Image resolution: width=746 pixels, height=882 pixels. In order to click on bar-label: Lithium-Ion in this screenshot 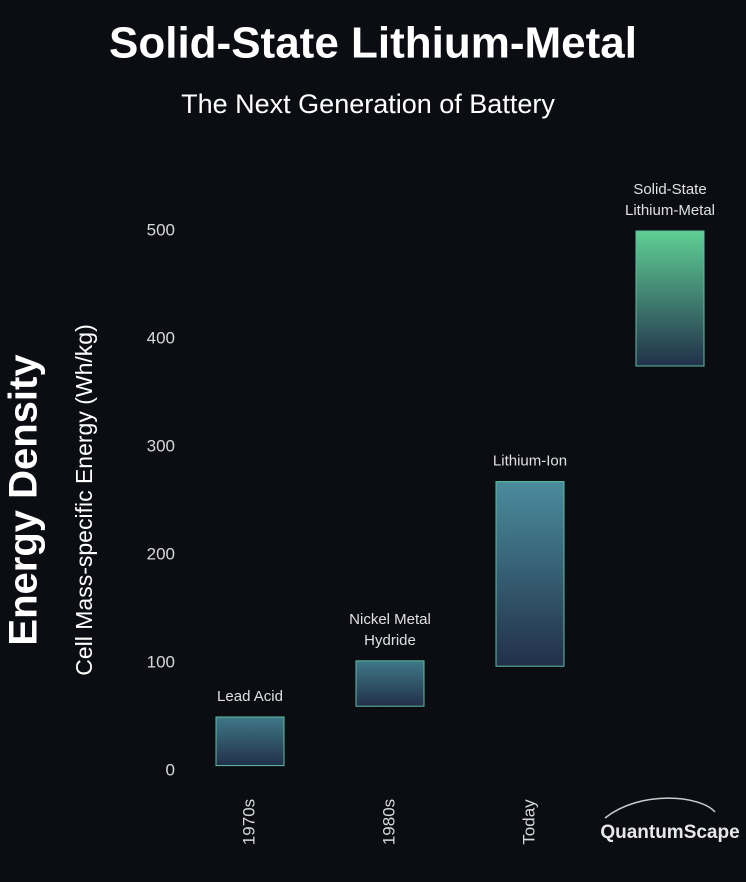, I will do `click(530, 461)`.